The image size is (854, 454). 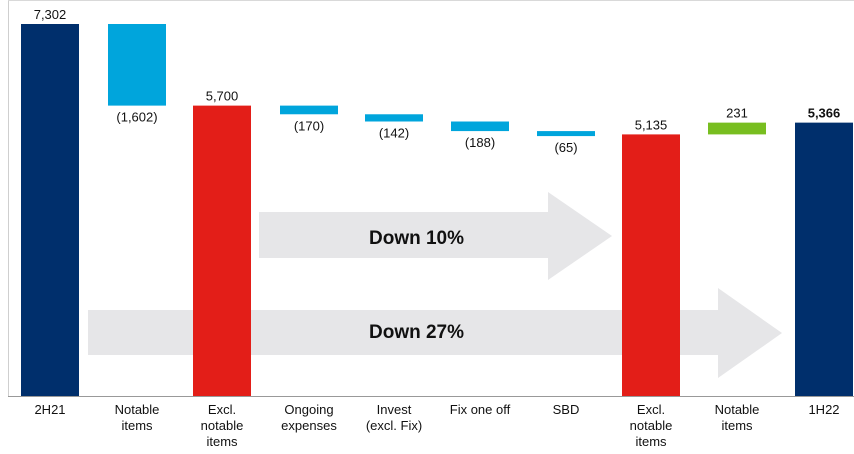 What do you see at coordinates (394, 133) in the screenshot?
I see `value-label-5: (142)` at bounding box center [394, 133].